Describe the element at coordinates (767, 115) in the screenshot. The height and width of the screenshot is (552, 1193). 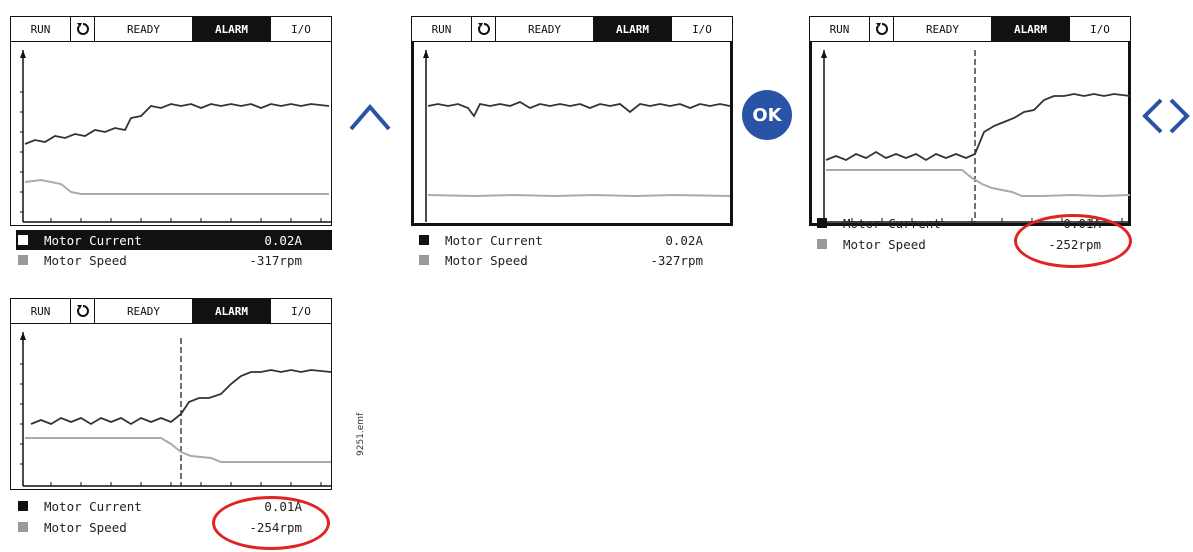
I see `ok-button: OK` at that location.